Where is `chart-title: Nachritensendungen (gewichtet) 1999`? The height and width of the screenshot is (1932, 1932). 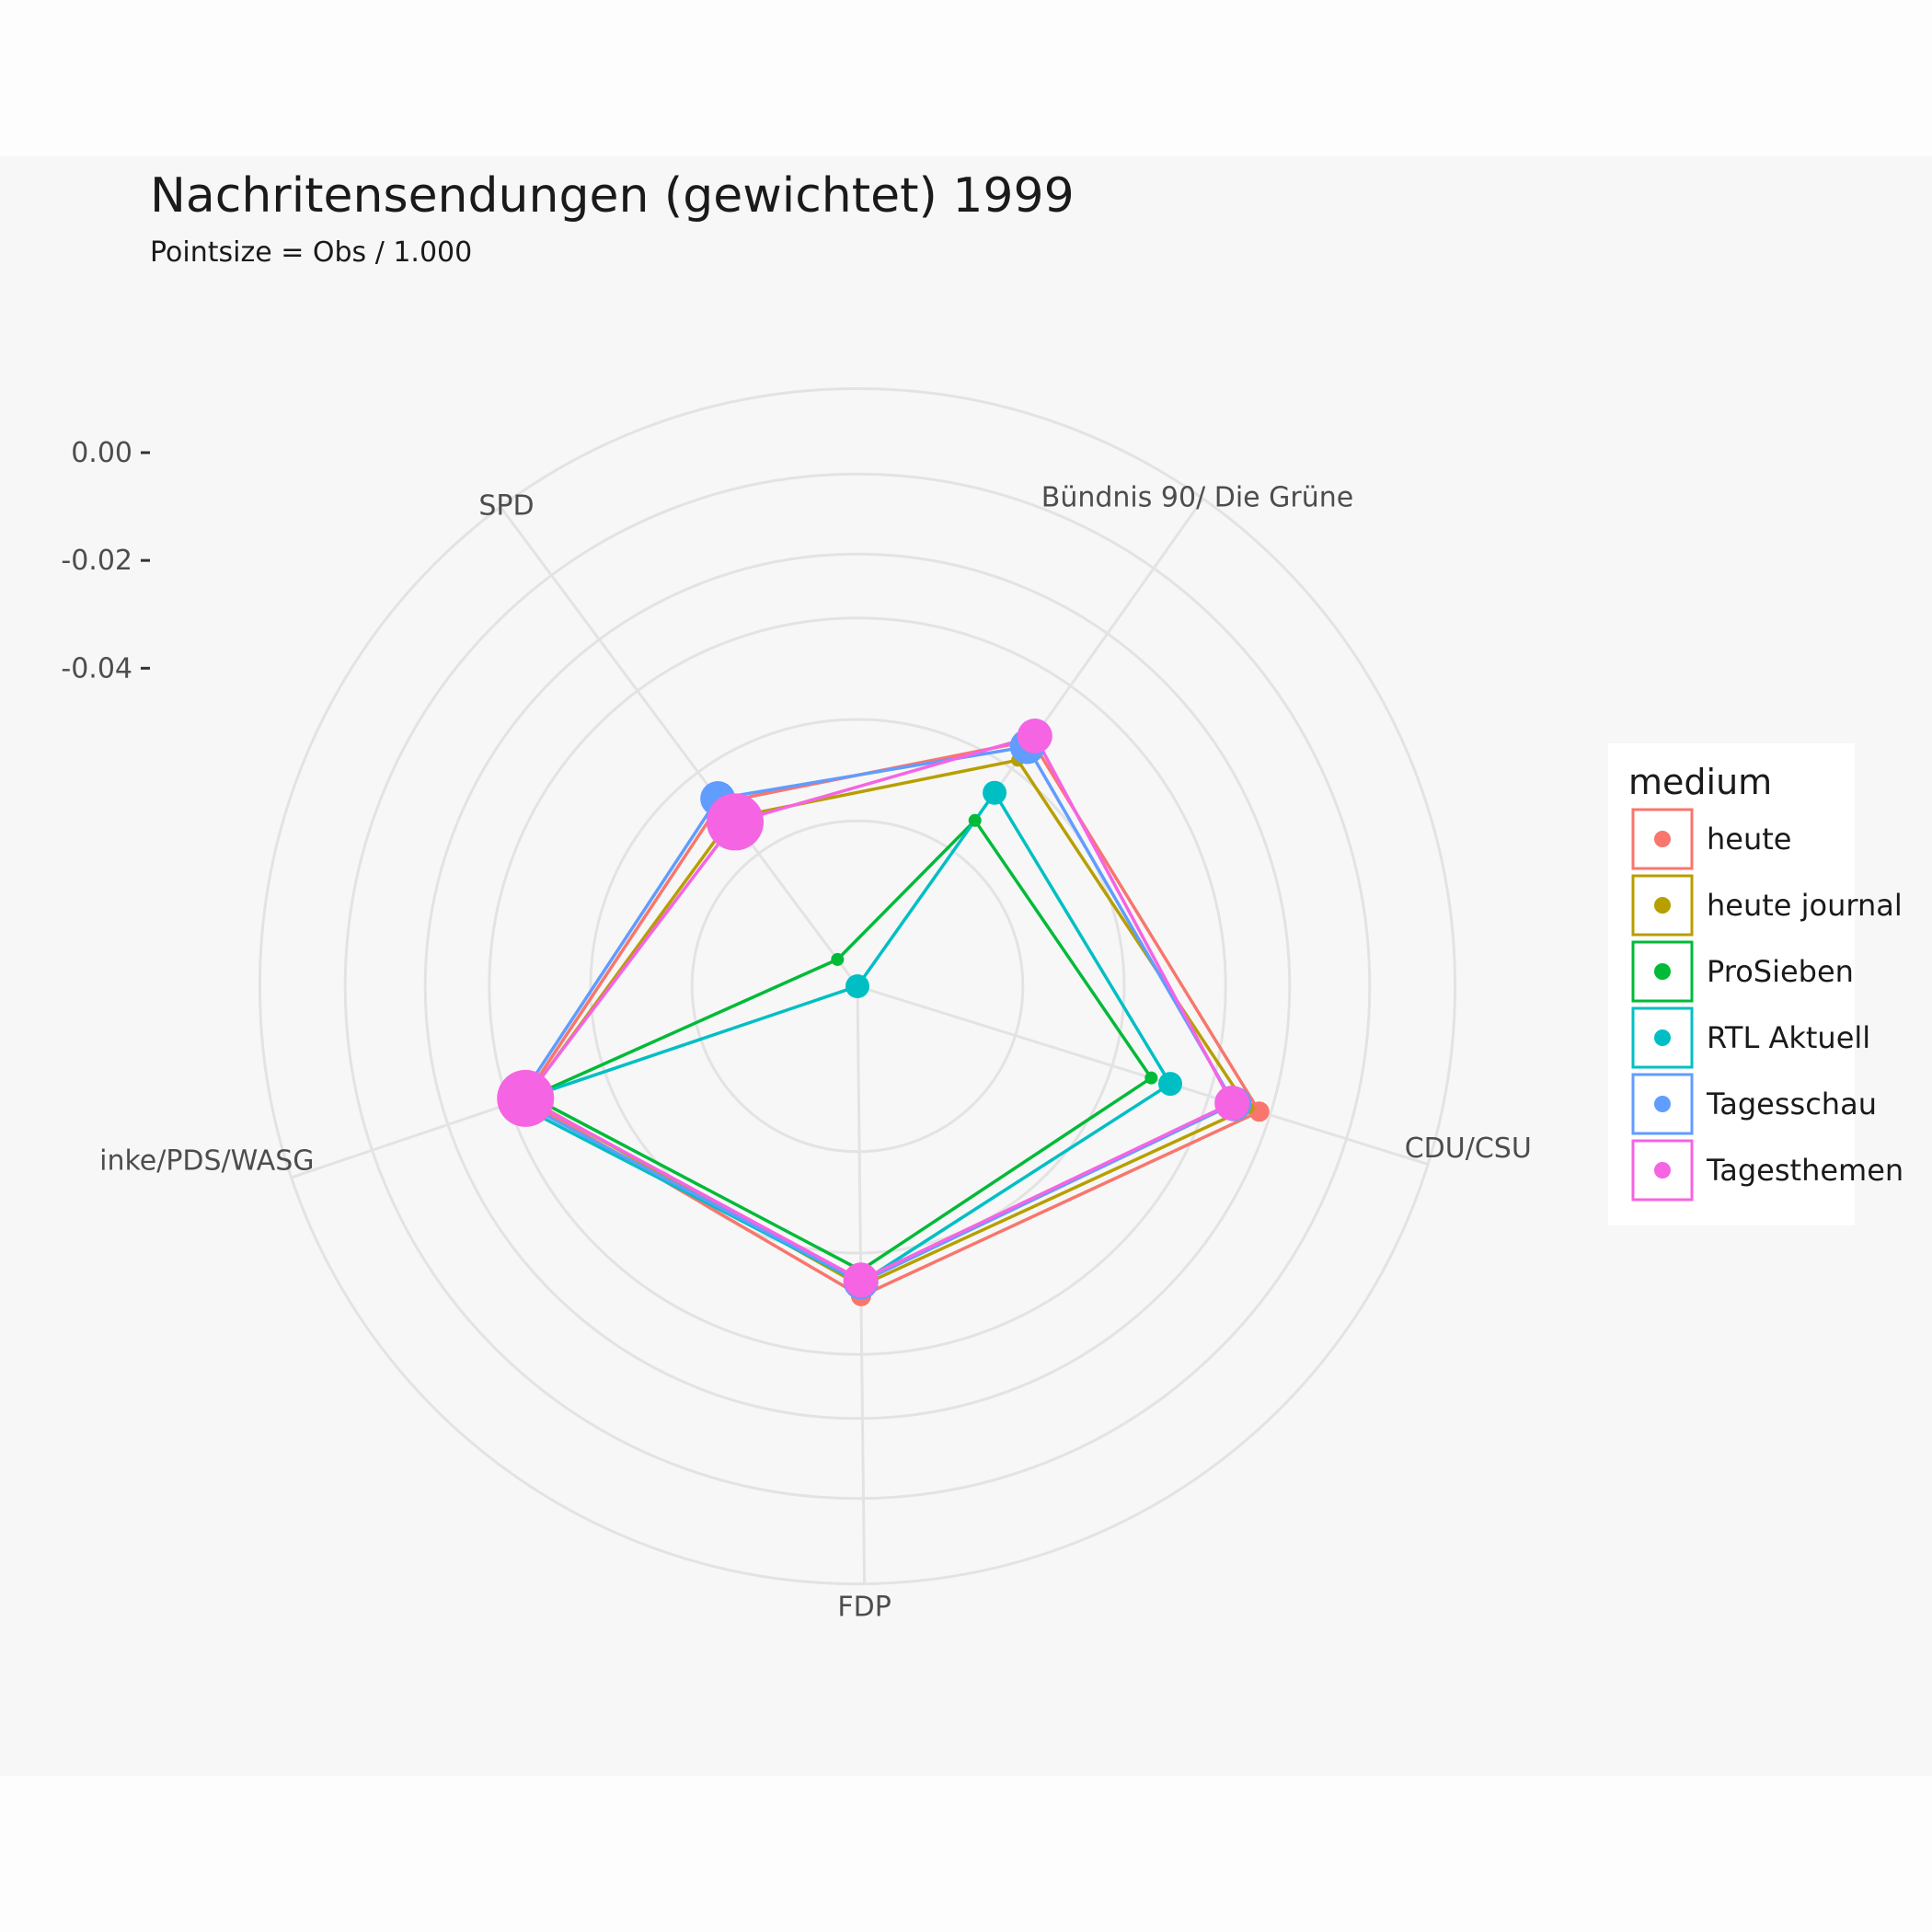
chart-title: Nachritensendungen (gewichtet) 1999 is located at coordinates (612, 196).